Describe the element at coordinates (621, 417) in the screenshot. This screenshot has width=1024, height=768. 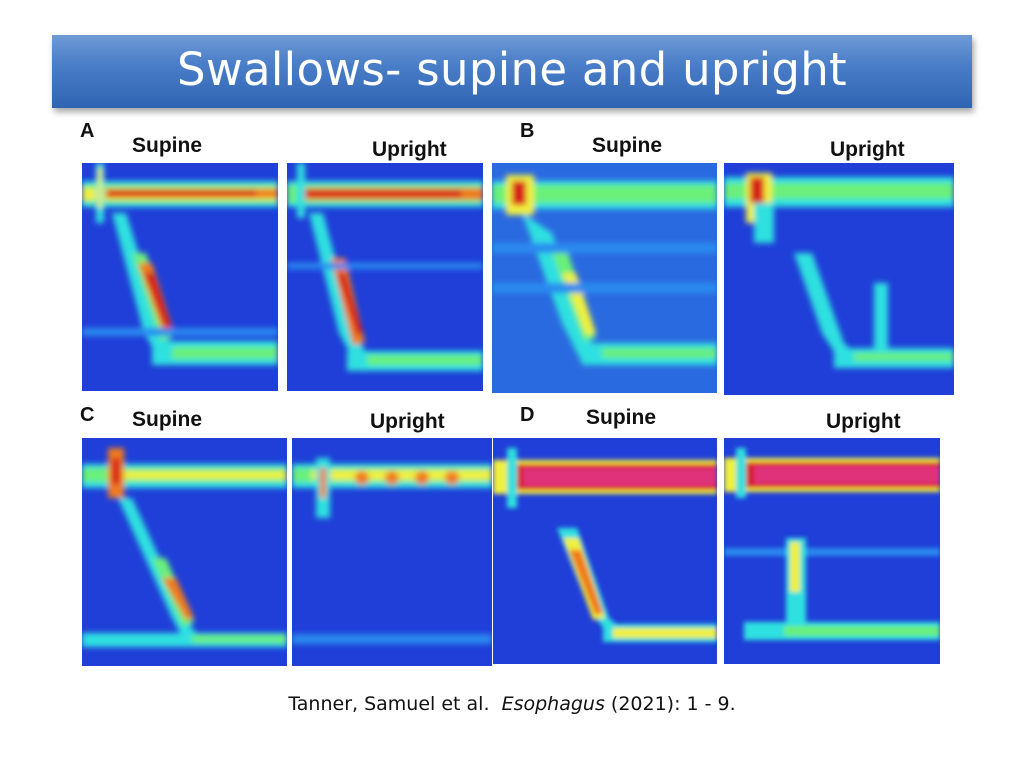
I see `plot-label-d-supine: Supine` at that location.